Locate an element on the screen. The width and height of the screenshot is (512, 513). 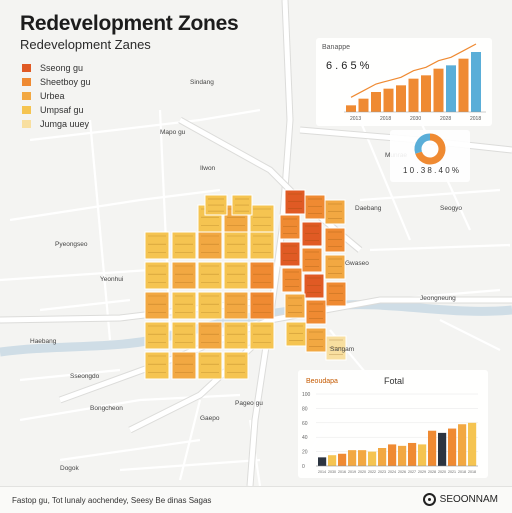
growth-value: 6 . 6 5 % is located at coordinates (348, 66).